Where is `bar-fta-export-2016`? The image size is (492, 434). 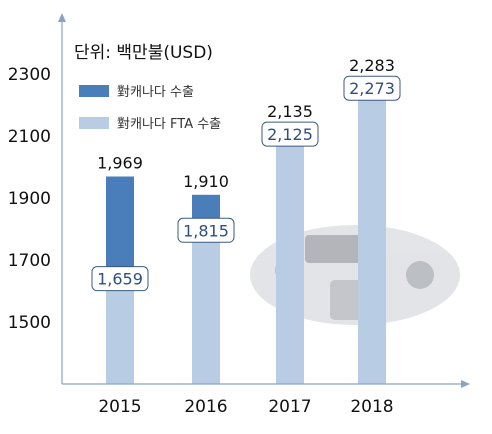
bar-fta-export-2016 is located at coordinates (206, 304).